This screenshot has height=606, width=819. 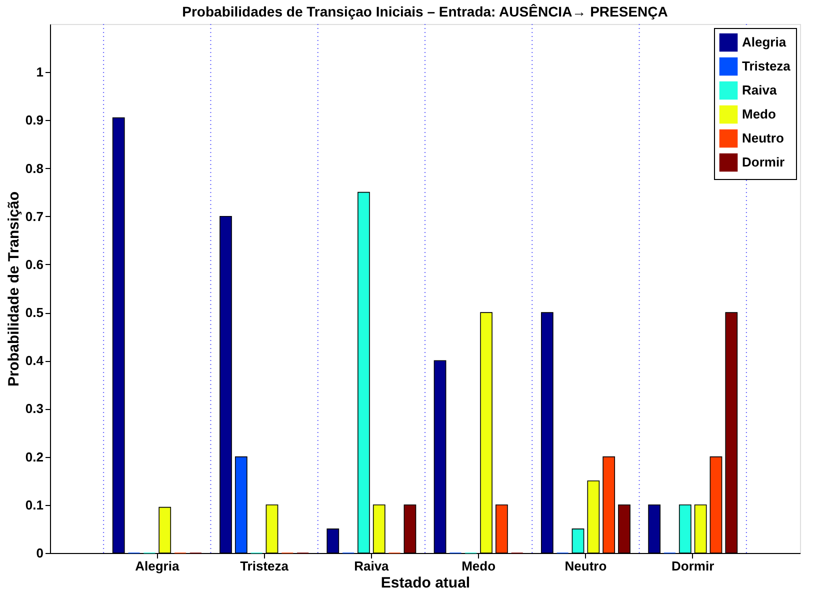 I want to click on x-axis-title: Estado atual, so click(x=425, y=583).